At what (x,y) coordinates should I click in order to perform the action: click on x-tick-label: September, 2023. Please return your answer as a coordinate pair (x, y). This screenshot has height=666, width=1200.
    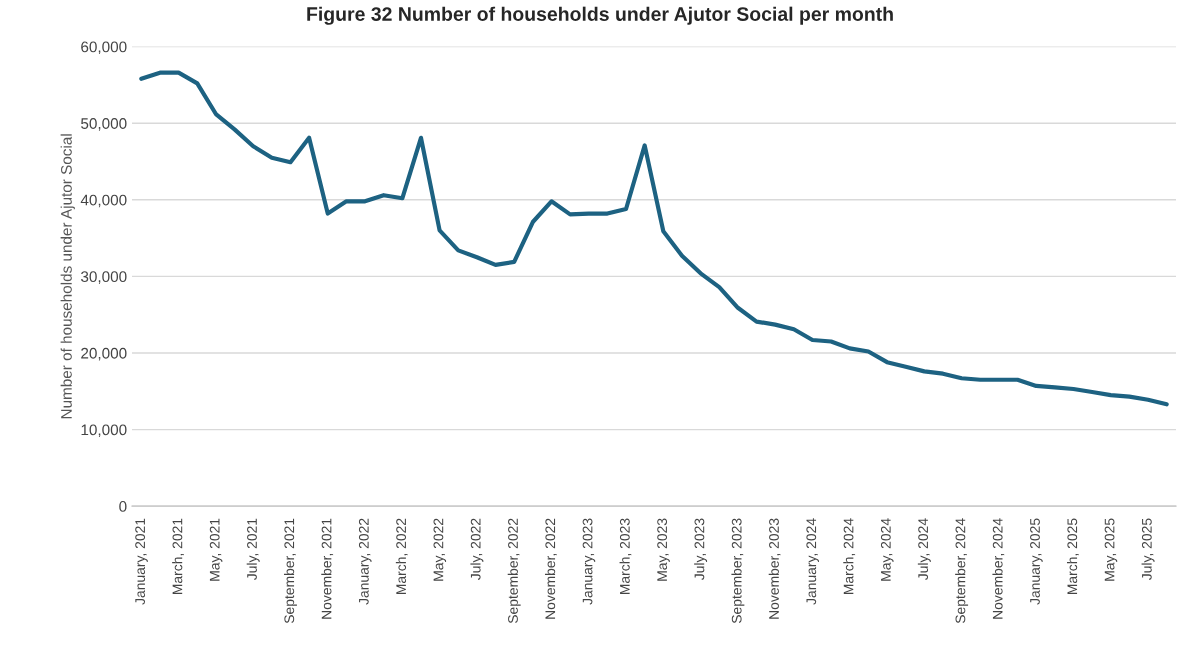
    Looking at the image, I should click on (738, 571).